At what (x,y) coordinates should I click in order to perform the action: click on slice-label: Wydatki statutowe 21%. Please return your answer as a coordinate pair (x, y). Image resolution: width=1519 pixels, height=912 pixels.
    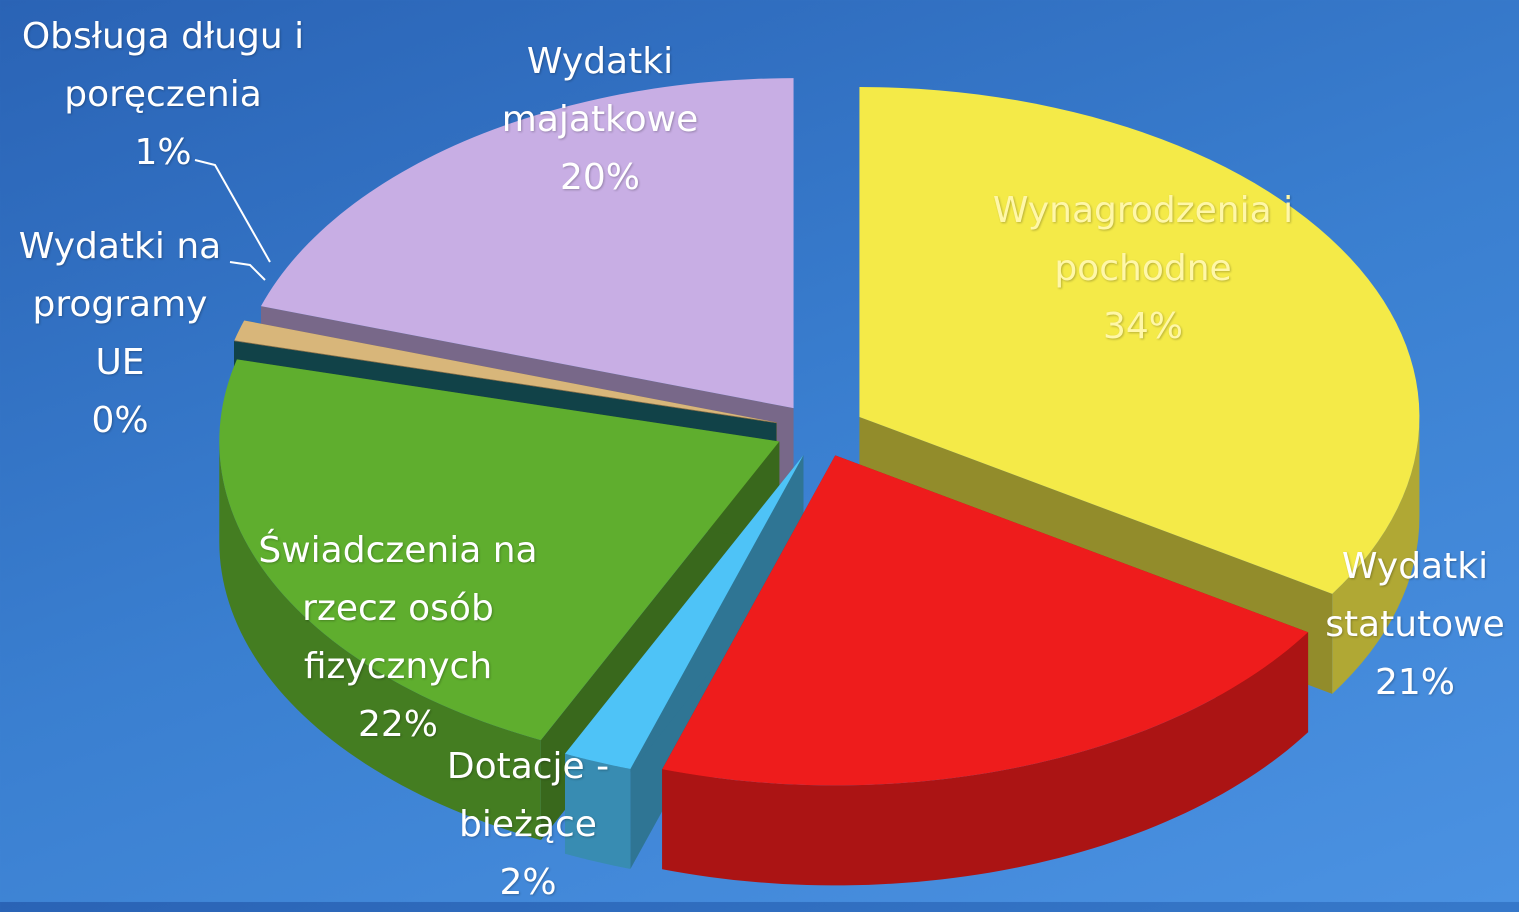
    Looking at the image, I should click on (1412, 625).